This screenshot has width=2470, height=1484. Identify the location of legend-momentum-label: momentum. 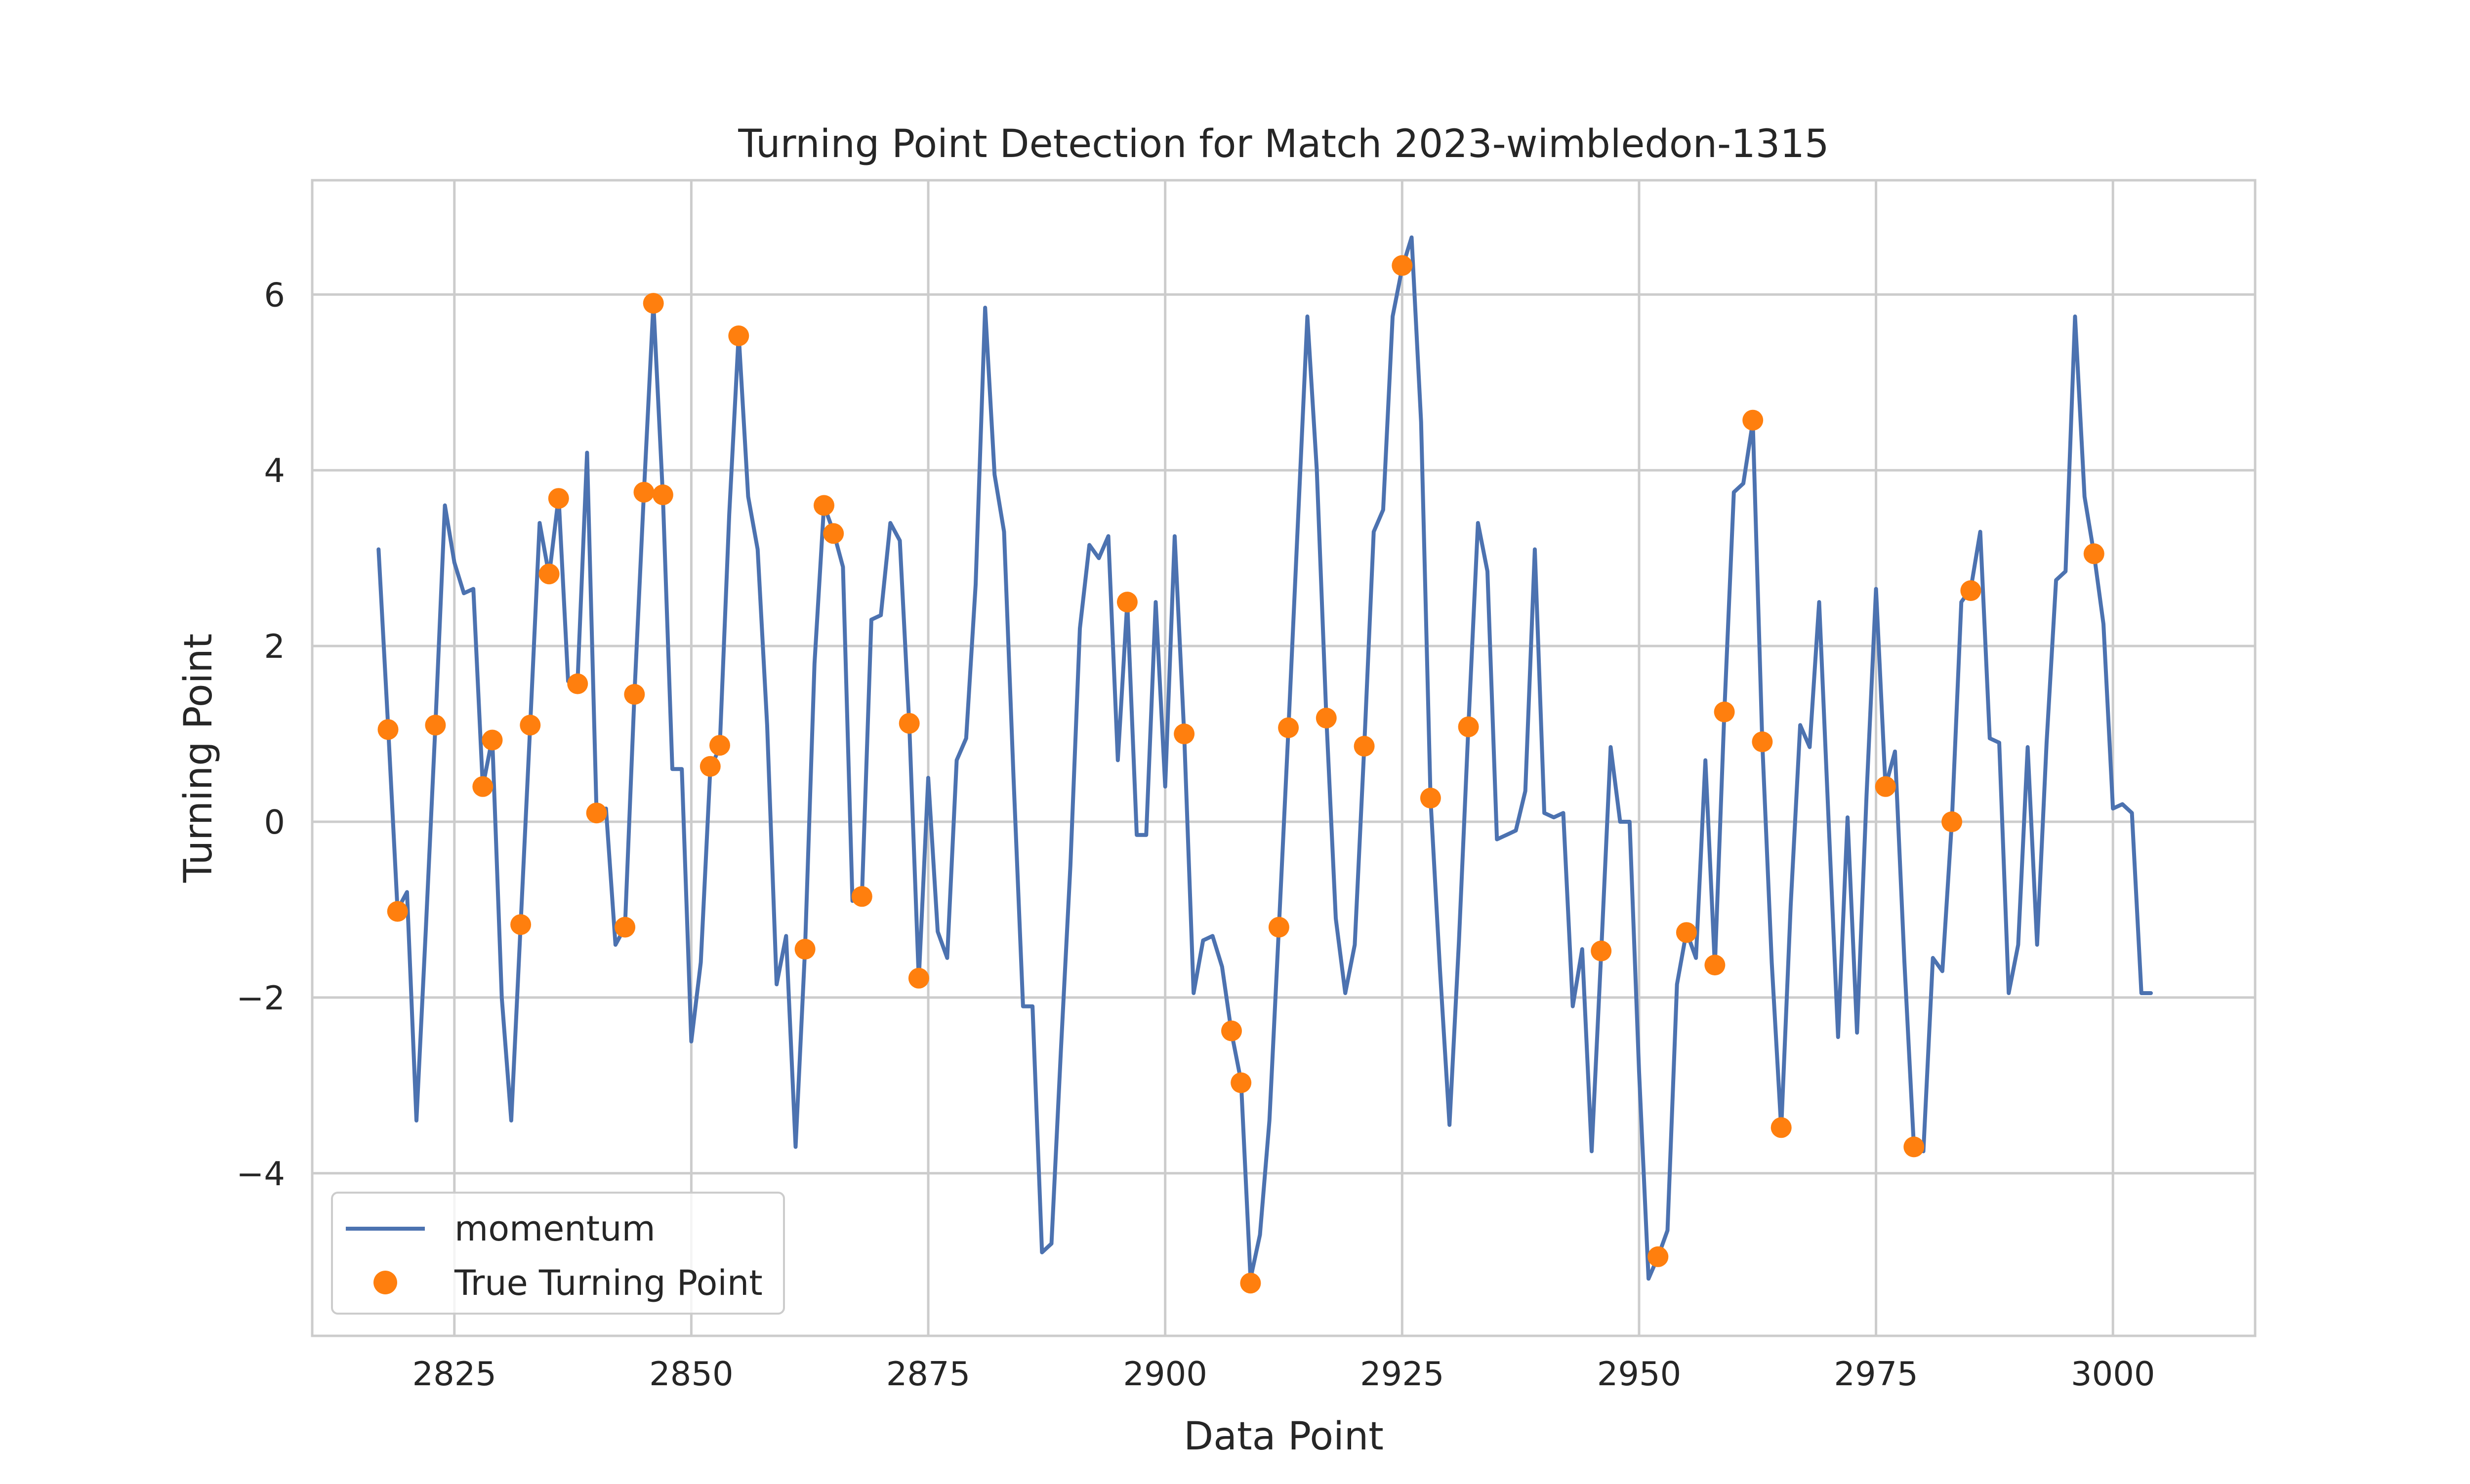
(555, 1228).